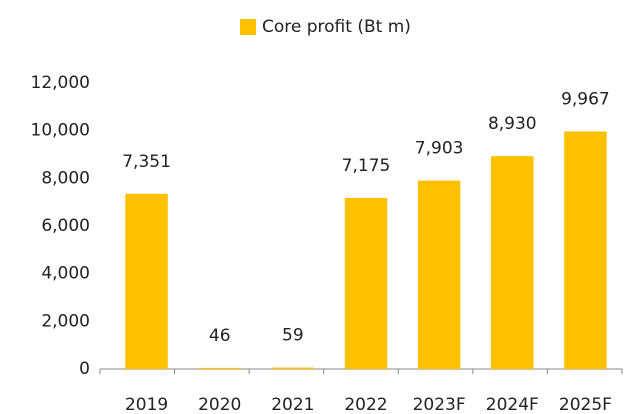 This screenshot has height=414, width=629. Describe the element at coordinates (366, 166) in the screenshot. I see `data-label: 7,175` at that location.